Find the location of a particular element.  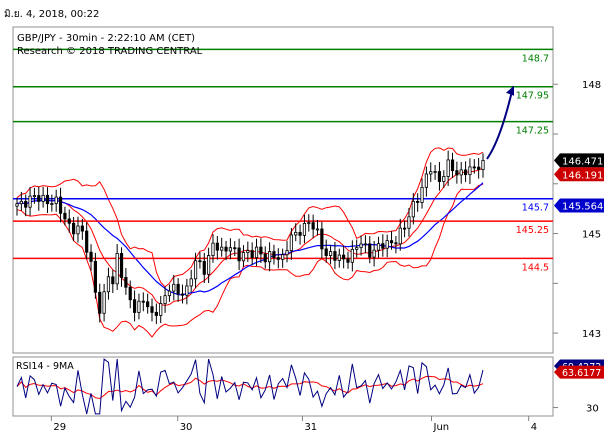

forecast-arrow is located at coordinates (500, 122).